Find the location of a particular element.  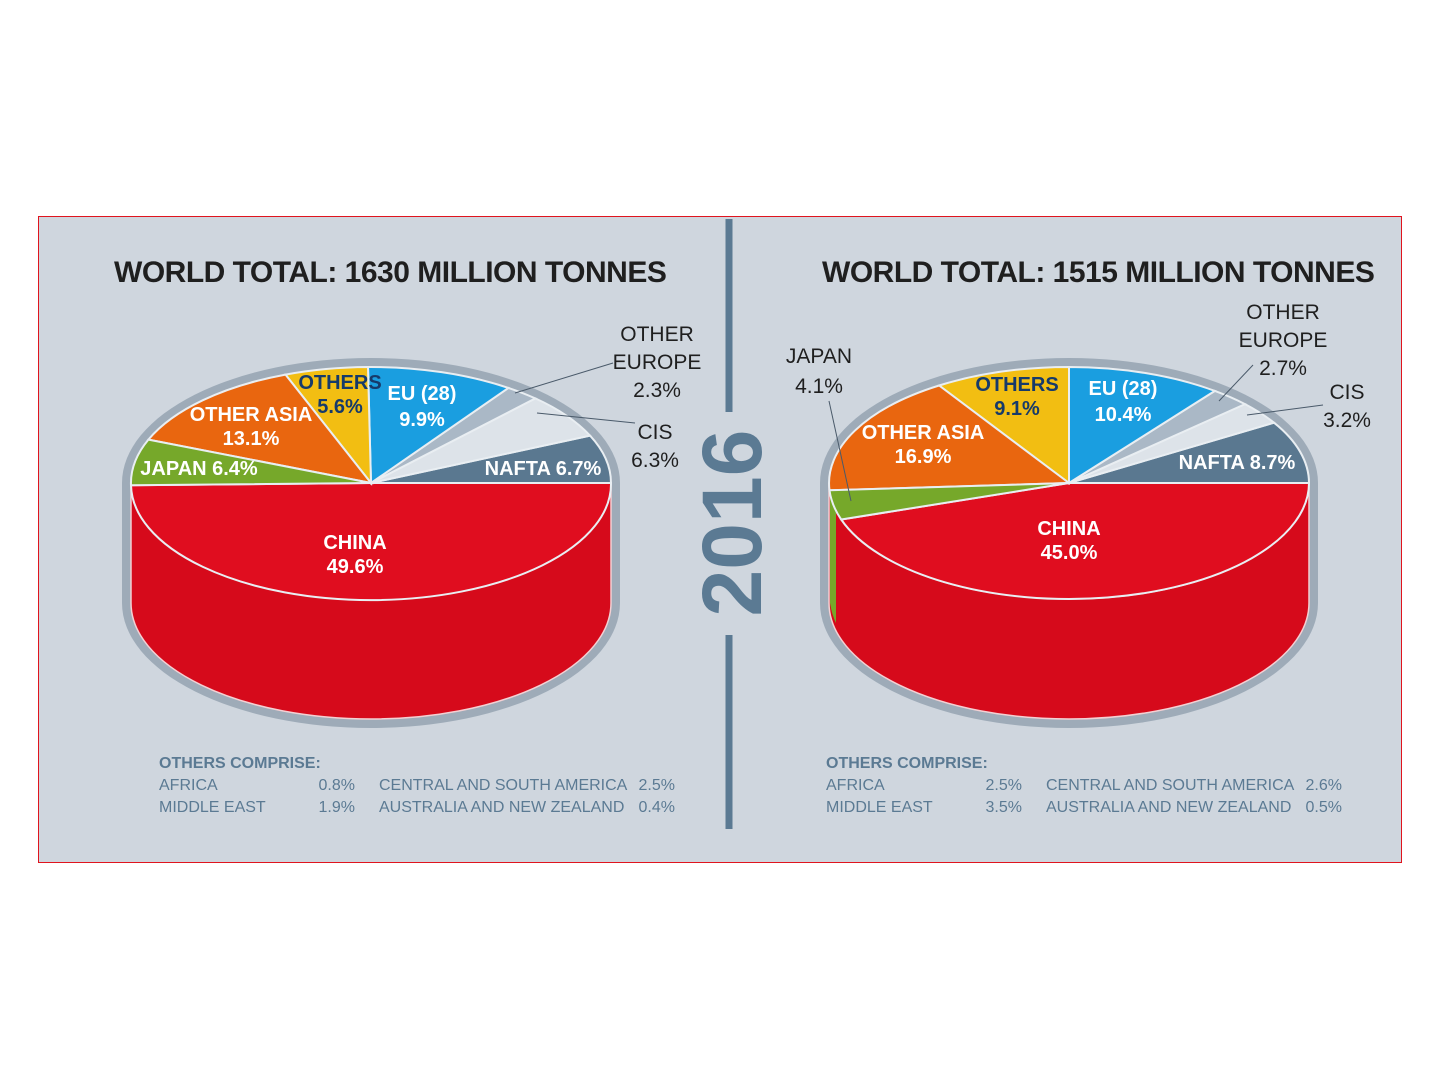

label-japan-name: JAPAN is located at coordinates (819, 356).